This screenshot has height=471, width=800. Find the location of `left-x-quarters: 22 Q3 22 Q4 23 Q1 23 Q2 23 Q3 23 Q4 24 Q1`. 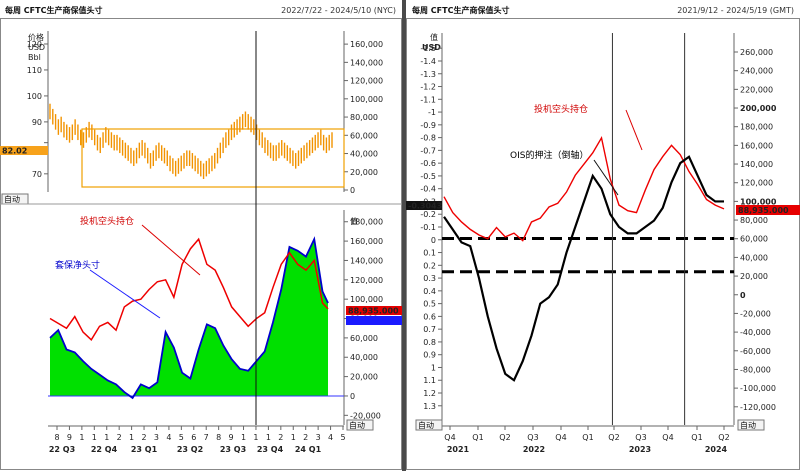

left-x-quarters: 22 Q3 22 Q4 23 Q1 23 Q2 23 Q3 23 Q4 24 Q1 is located at coordinates (185, 449).